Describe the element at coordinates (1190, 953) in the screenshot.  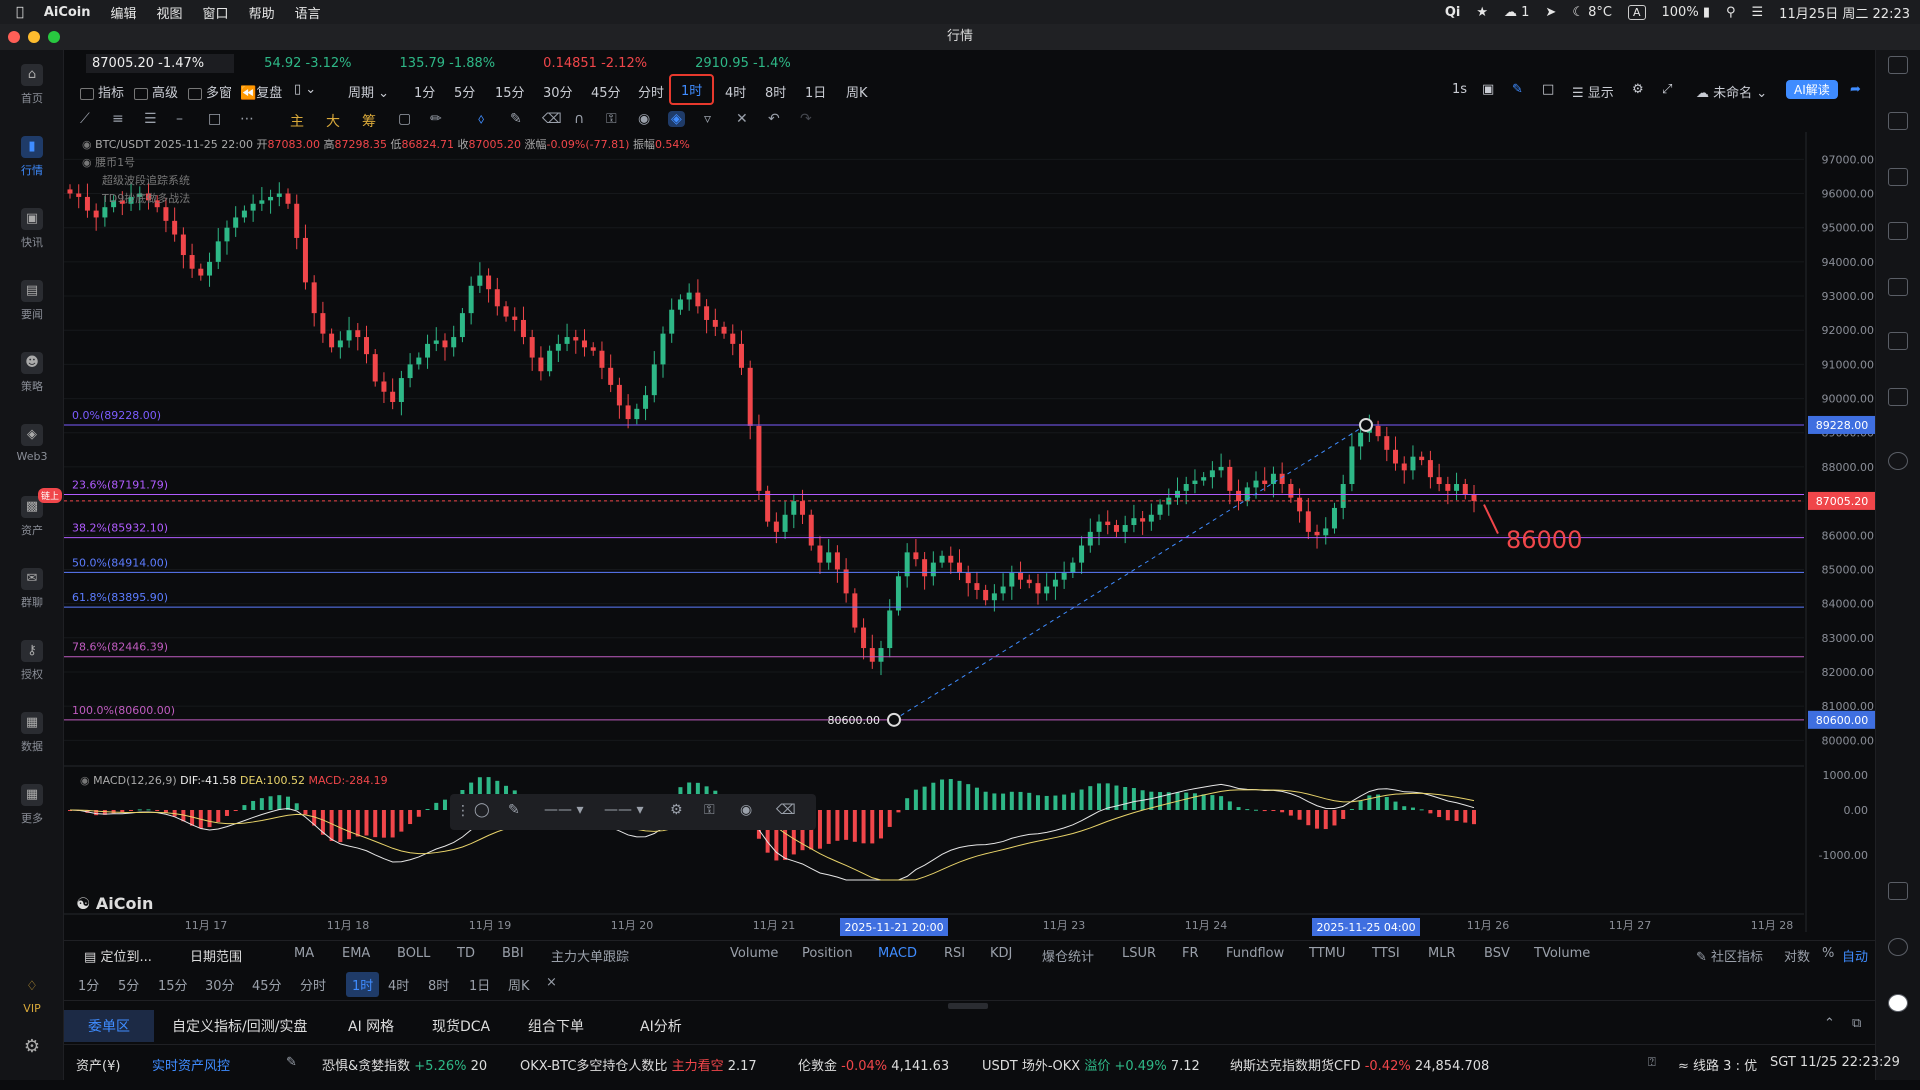
I see `sub-ind-fr: FR` at that location.